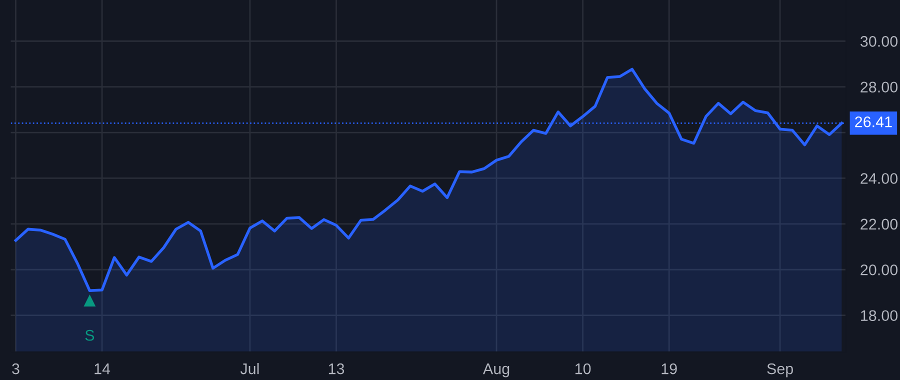  Describe the element at coordinates (336, 368) in the screenshot. I see `x-tick-label: 13` at that location.